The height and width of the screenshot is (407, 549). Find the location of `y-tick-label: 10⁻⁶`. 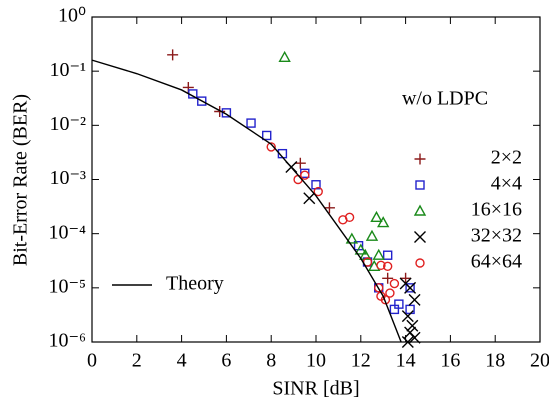

y-tick-label: 10⁻⁶ is located at coordinates (67, 341).